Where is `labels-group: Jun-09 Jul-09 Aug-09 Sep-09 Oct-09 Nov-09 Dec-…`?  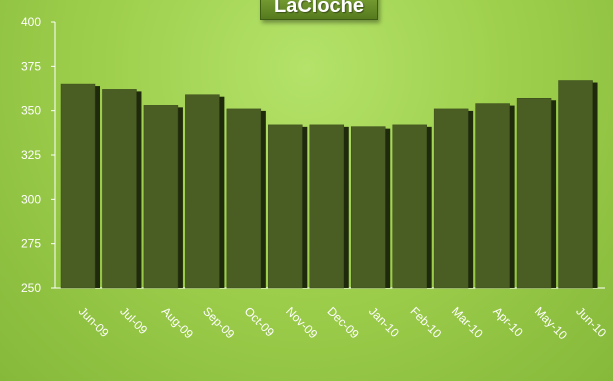
labels-group: Jun-09 Jul-09 Aug-09 Sep-09 Oct-09 Nov-09 Dec-… is located at coordinates (343, 323).